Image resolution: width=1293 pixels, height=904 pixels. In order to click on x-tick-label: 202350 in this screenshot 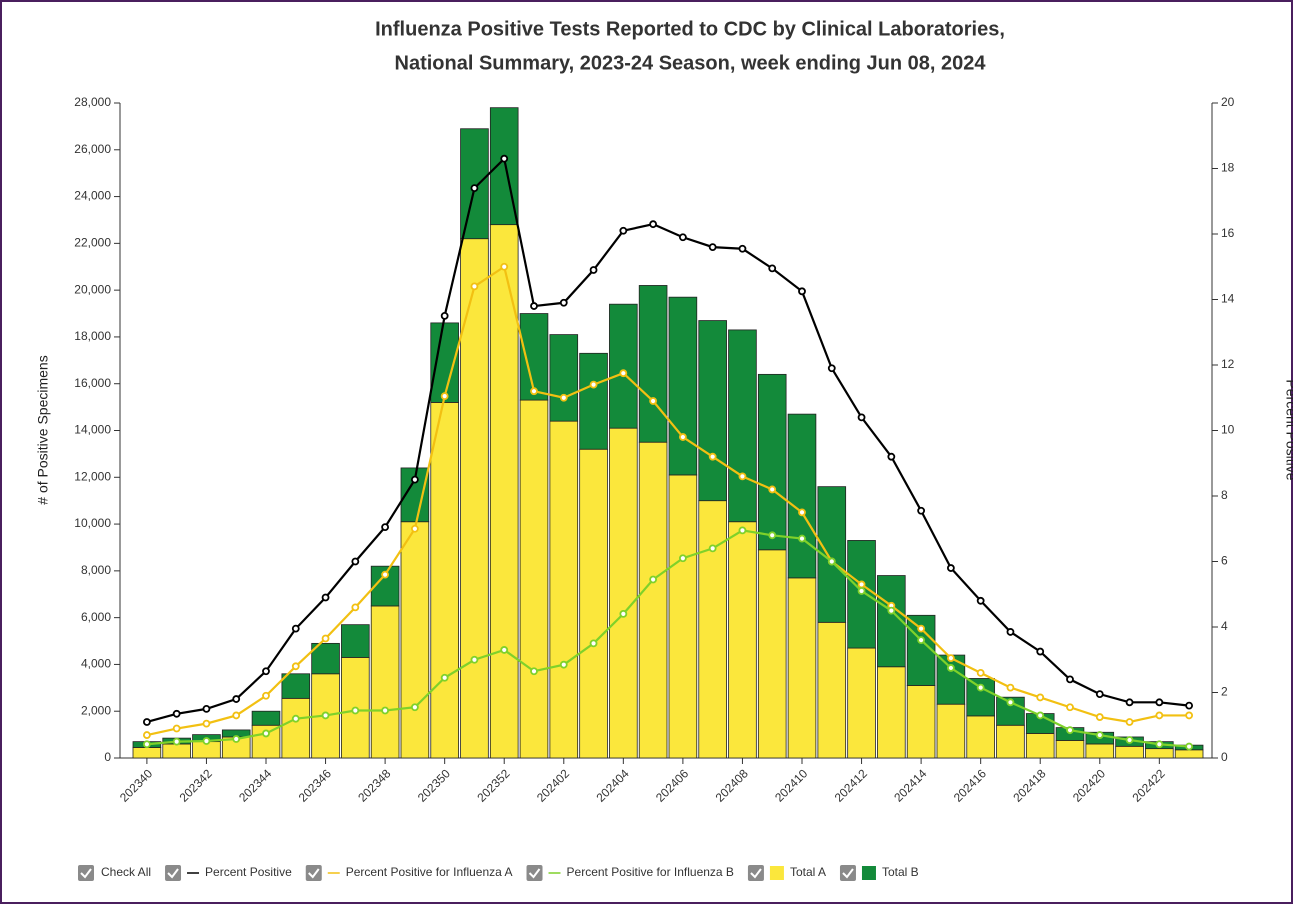, I will do `click(434, 785)`.